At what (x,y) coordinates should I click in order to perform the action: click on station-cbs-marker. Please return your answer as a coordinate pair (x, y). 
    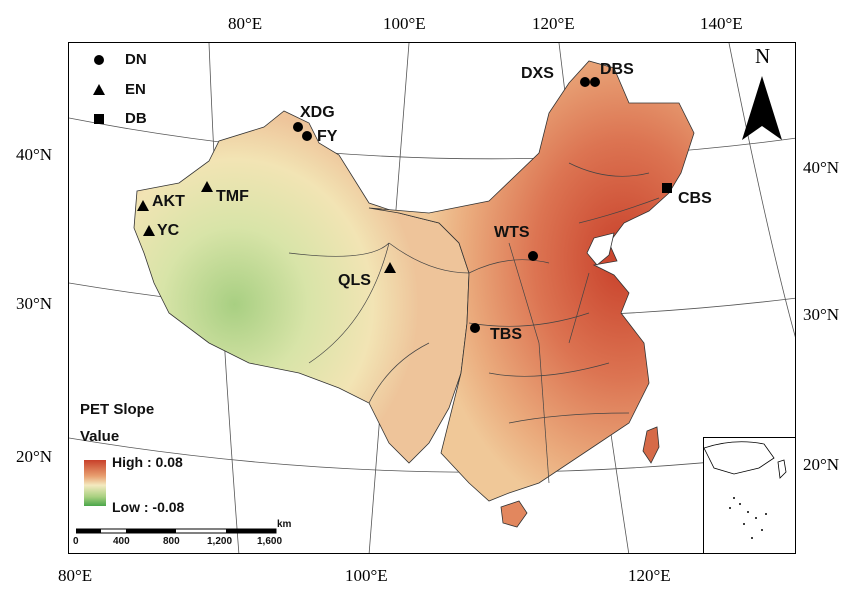
    Looking at the image, I should click on (667, 188).